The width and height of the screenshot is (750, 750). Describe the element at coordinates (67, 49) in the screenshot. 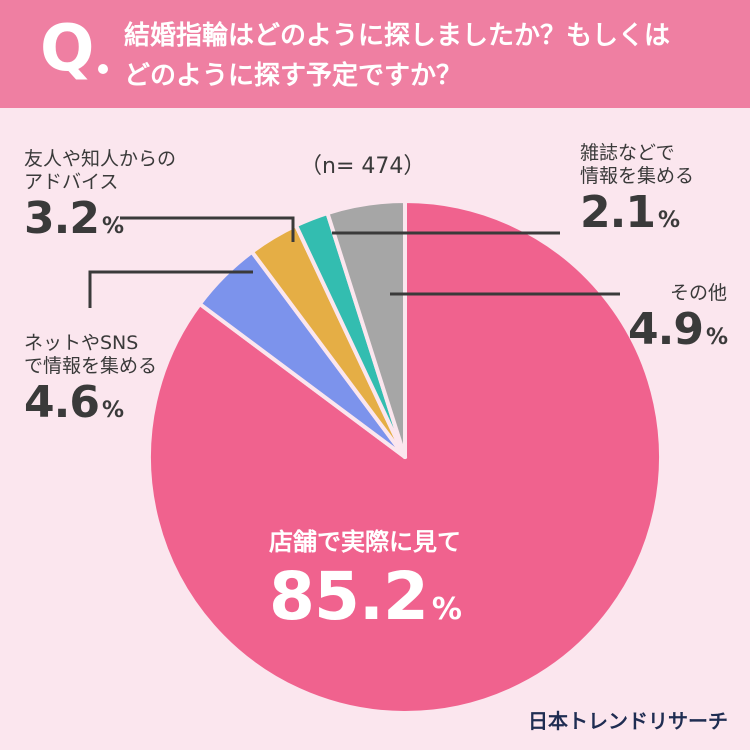

I see `q-mark: Q` at that location.